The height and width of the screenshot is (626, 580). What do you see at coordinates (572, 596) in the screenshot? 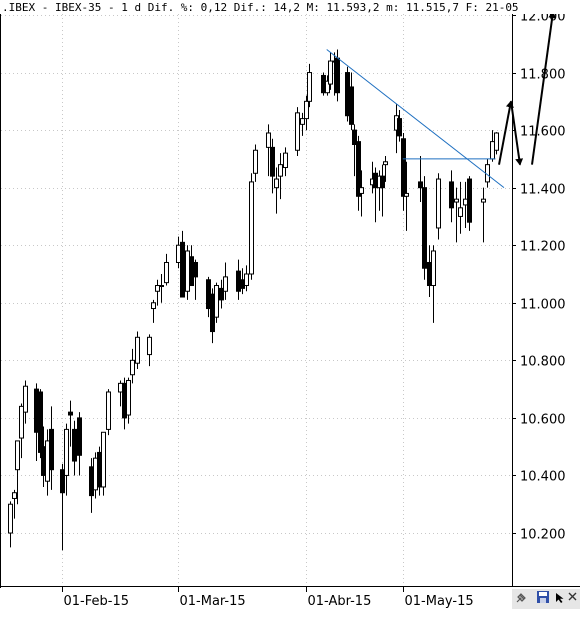
I see `close-icon` at bounding box center [572, 596].